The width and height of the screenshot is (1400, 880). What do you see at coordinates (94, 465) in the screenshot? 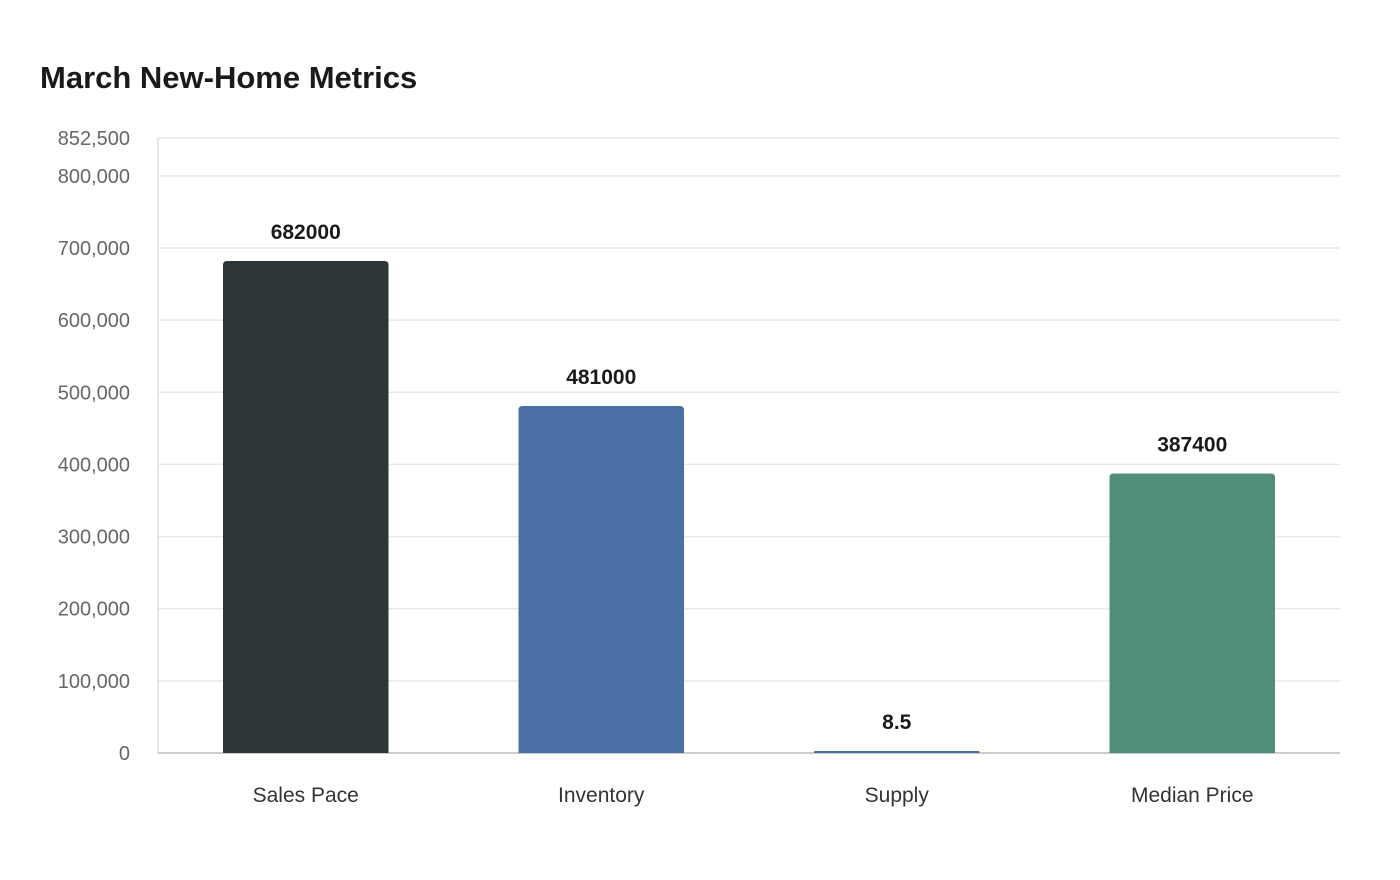
I see `y-tick-label: 400,000` at bounding box center [94, 465].